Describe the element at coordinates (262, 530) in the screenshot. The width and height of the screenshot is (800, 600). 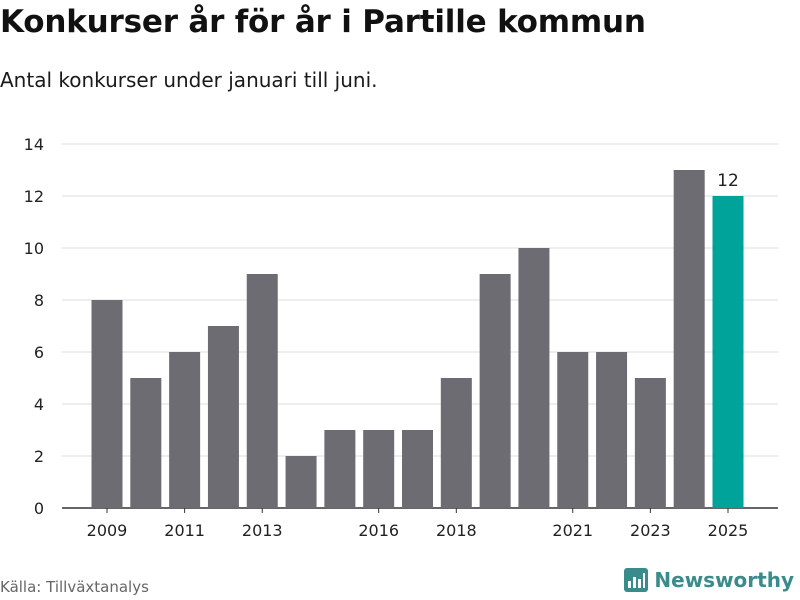
I see `x-tick-label: 2013` at that location.